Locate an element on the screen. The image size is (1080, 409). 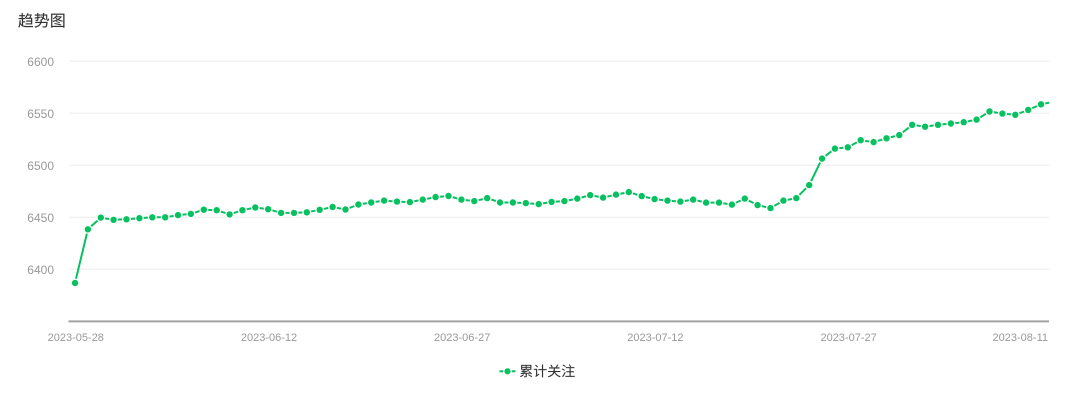
svg-text: 2023-08-11 is located at coordinates (1020, 338).